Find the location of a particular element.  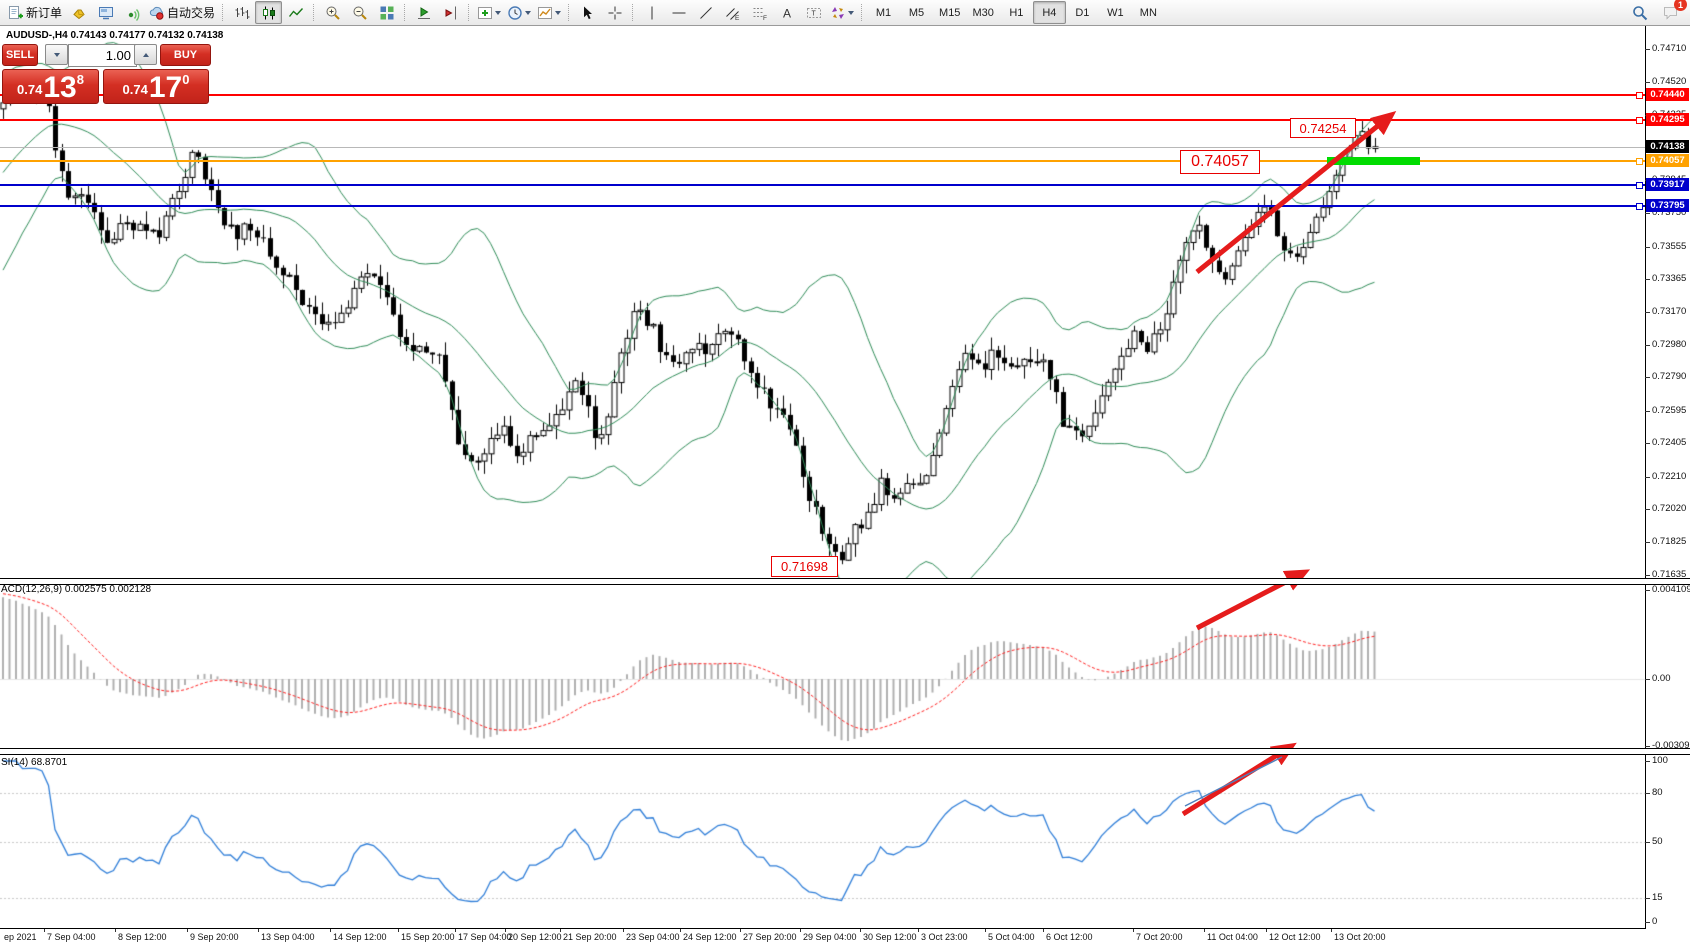

zoom-in-button is located at coordinates (332, 12).